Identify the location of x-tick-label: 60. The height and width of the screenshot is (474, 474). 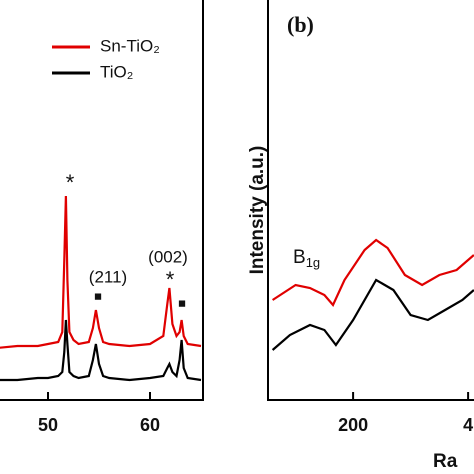
(150, 425).